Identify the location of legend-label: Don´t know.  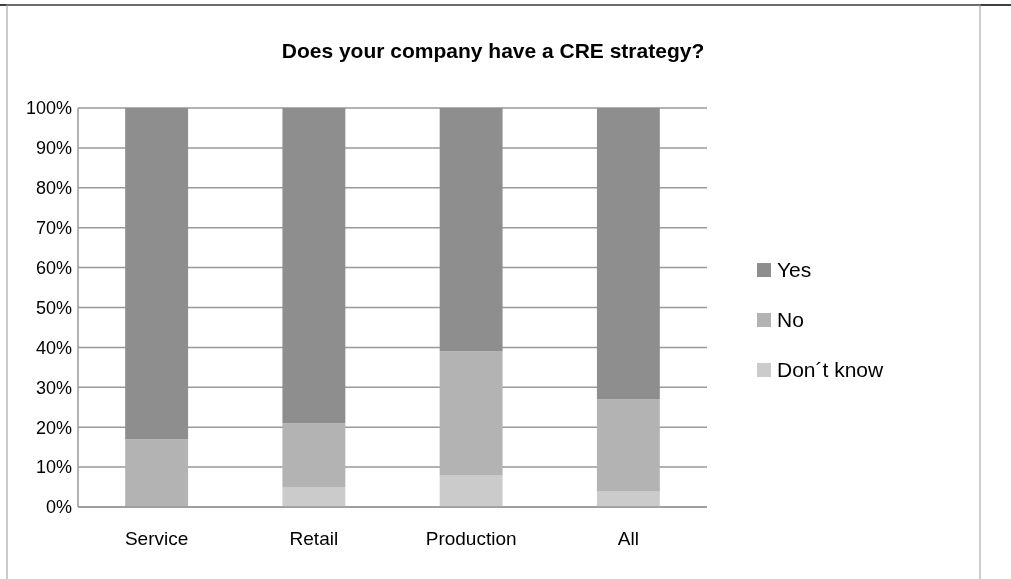
(831, 370).